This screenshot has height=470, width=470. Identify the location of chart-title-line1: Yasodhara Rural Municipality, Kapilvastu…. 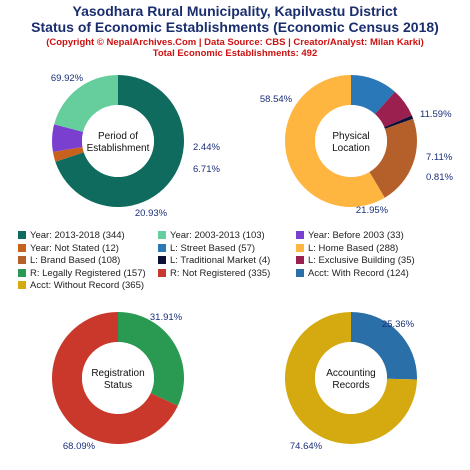
(235, 11).